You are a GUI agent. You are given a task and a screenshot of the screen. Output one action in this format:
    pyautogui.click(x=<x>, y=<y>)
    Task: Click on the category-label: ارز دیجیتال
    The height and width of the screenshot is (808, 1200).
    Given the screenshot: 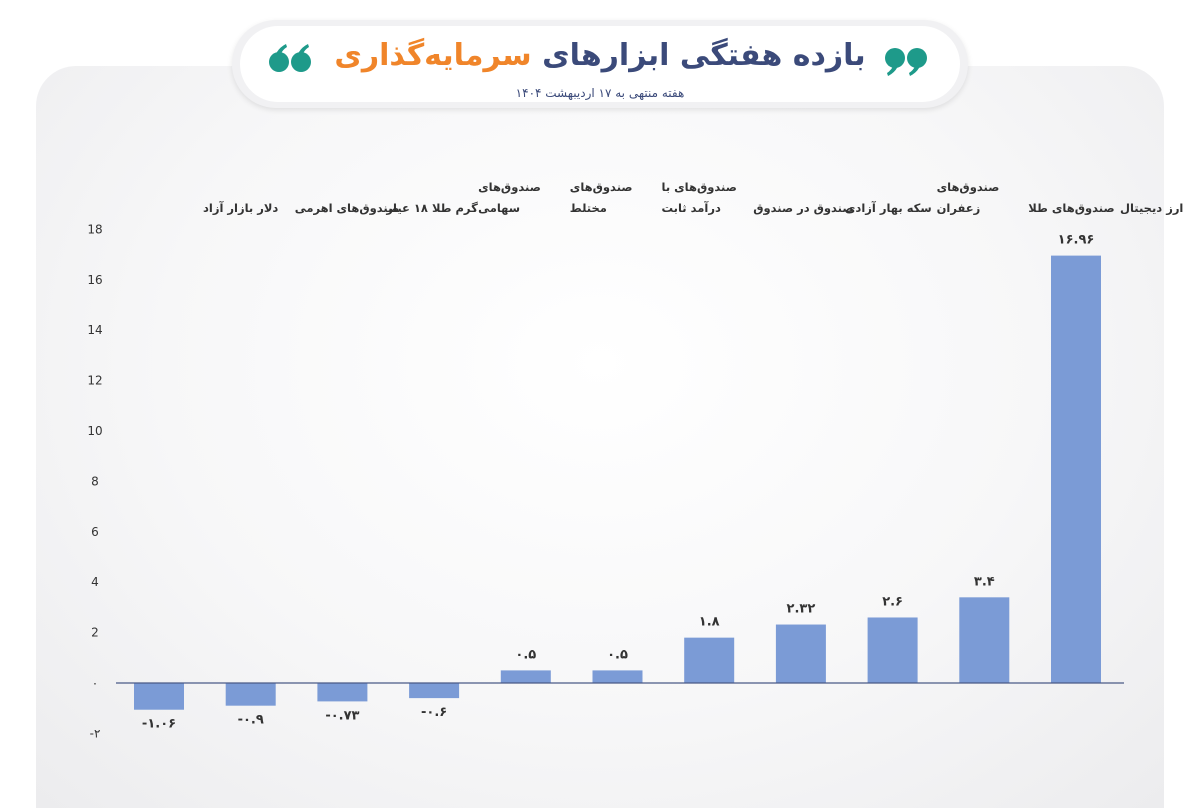 What is the action you would take?
    pyautogui.click(x=1151, y=208)
    